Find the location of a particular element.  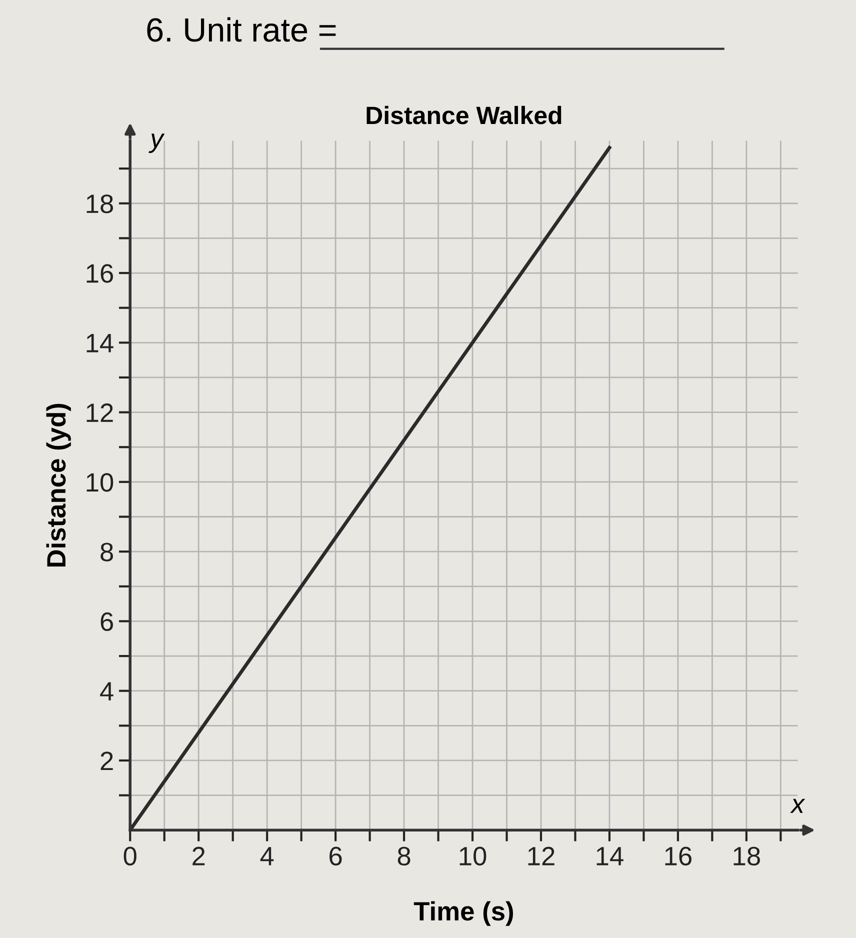

y-axis-title: Distance (yd) is located at coordinates (58, 485).